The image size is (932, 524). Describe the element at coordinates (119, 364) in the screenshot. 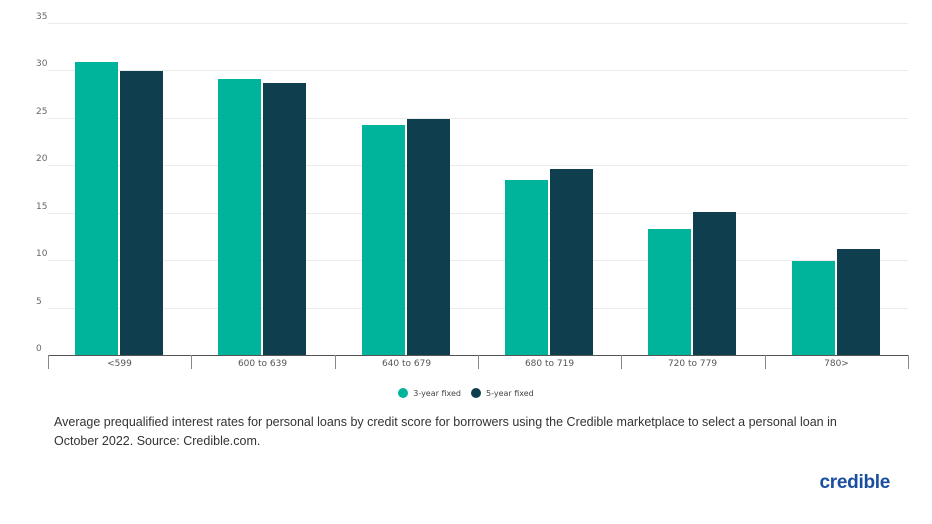

I see `x-tick-label: <599` at that location.